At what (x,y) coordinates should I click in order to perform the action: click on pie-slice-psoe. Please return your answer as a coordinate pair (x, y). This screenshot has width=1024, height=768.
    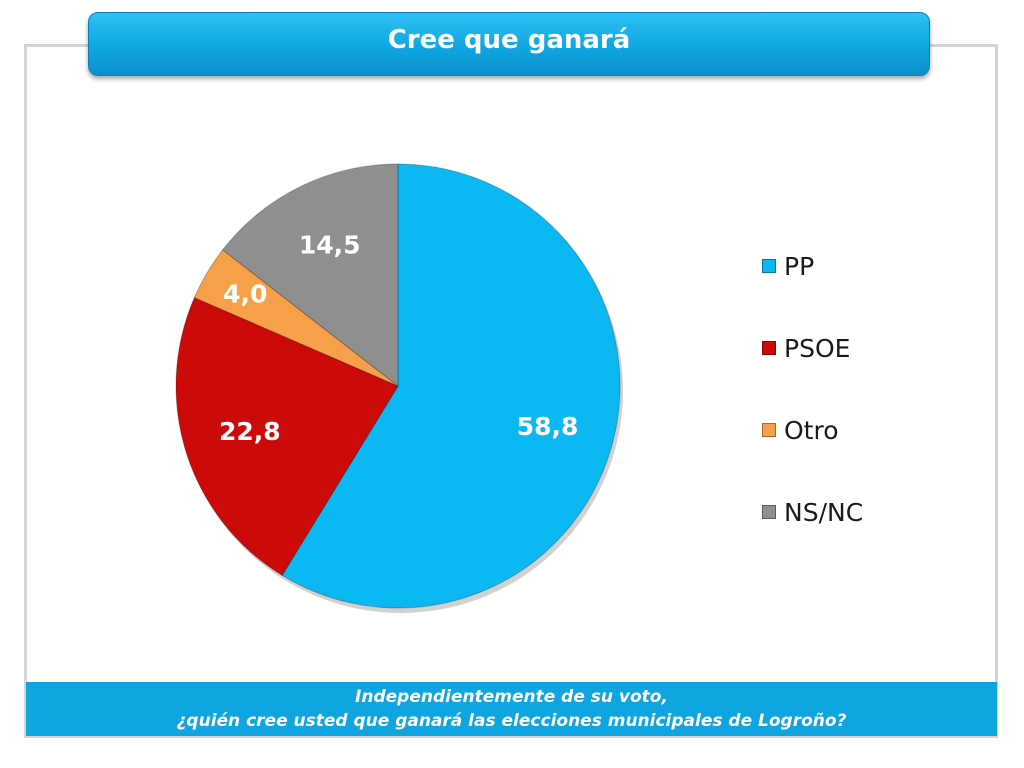
    Looking at the image, I should click on (287, 436).